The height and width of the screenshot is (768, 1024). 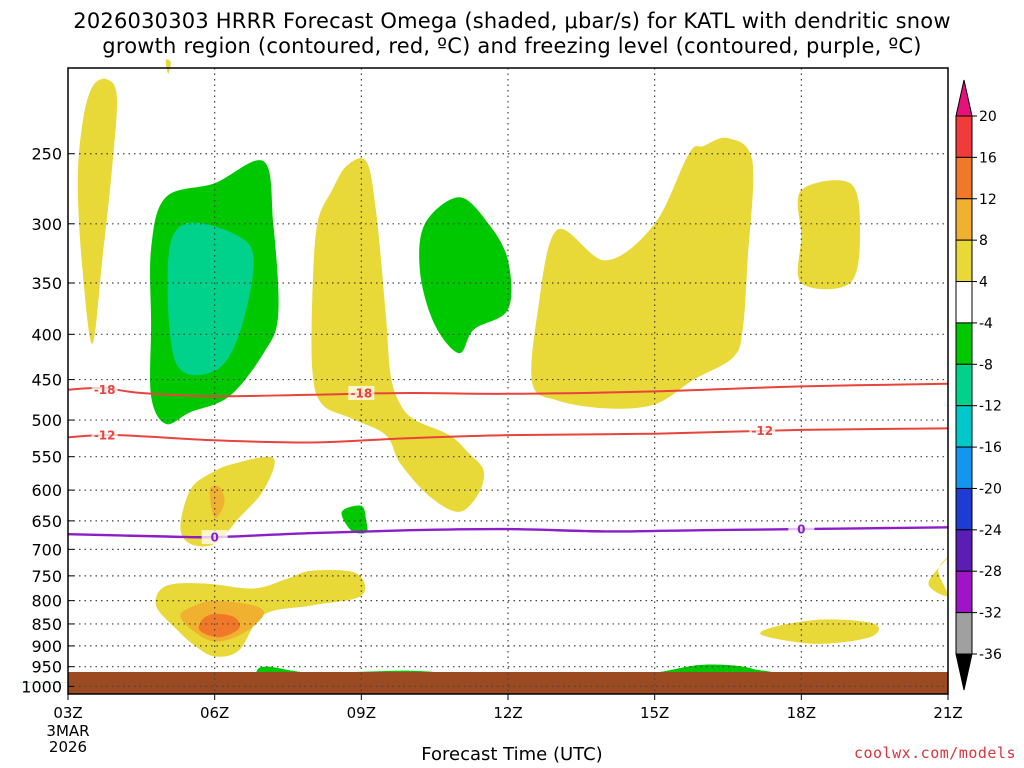 I want to click on y-tick-label-850: 850, so click(x=46, y=624).